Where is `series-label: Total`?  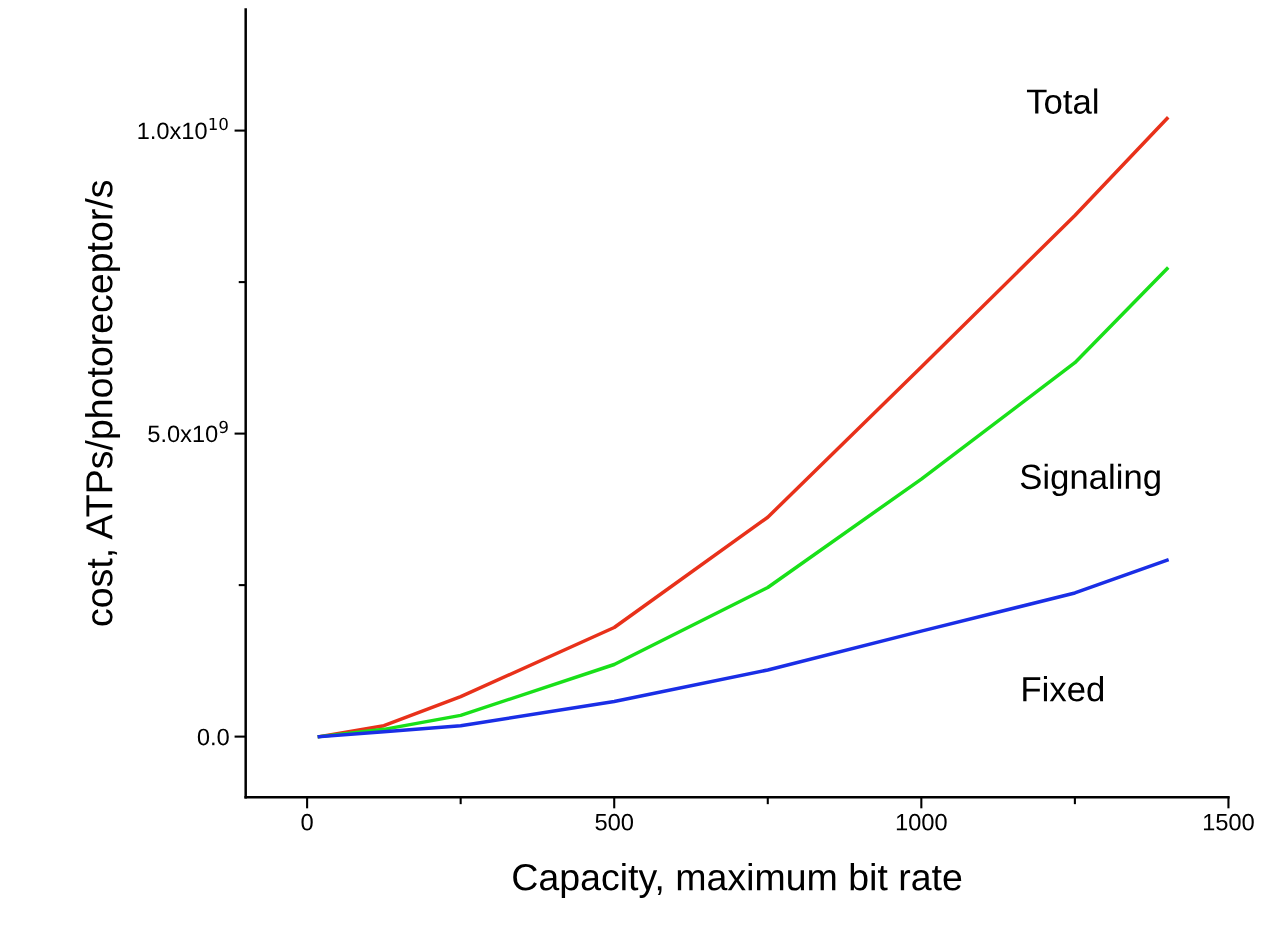
series-label: Total is located at coordinates (1062, 101).